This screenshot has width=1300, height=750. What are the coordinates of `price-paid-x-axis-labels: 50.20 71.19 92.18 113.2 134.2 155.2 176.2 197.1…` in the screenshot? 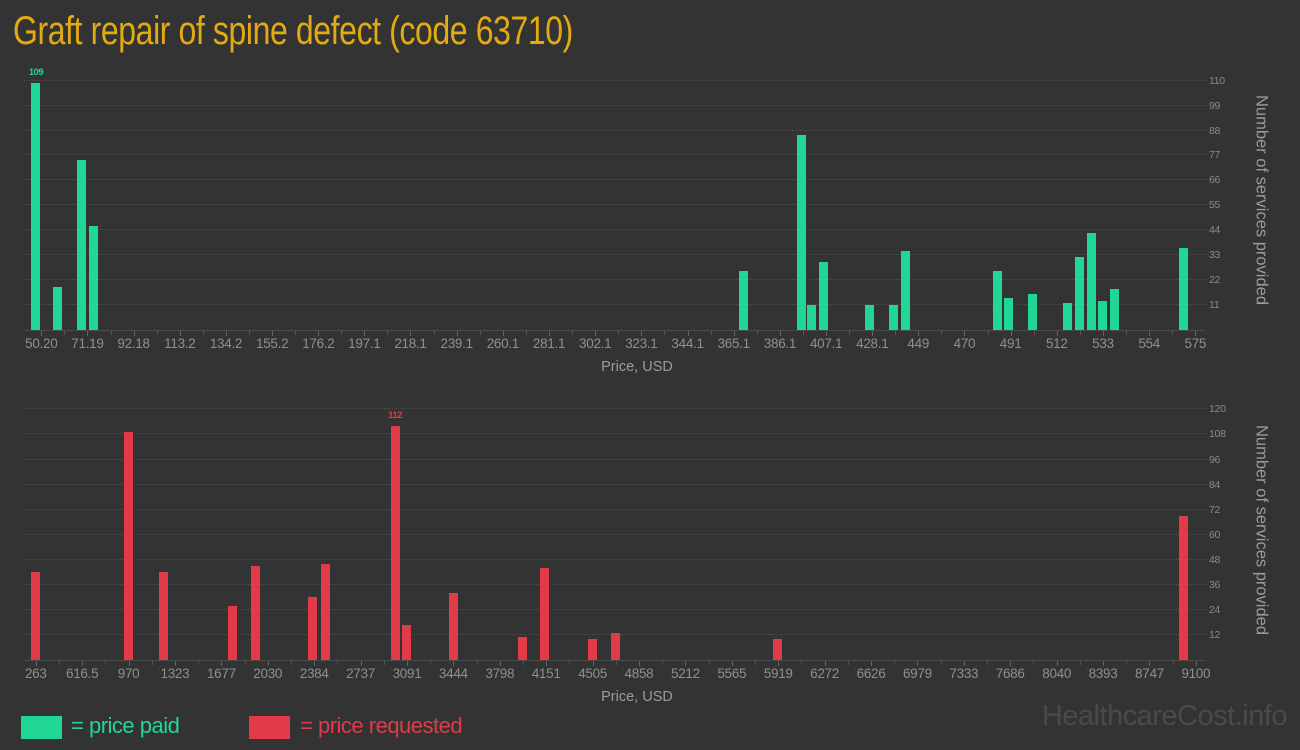 It's located at (615, 345).